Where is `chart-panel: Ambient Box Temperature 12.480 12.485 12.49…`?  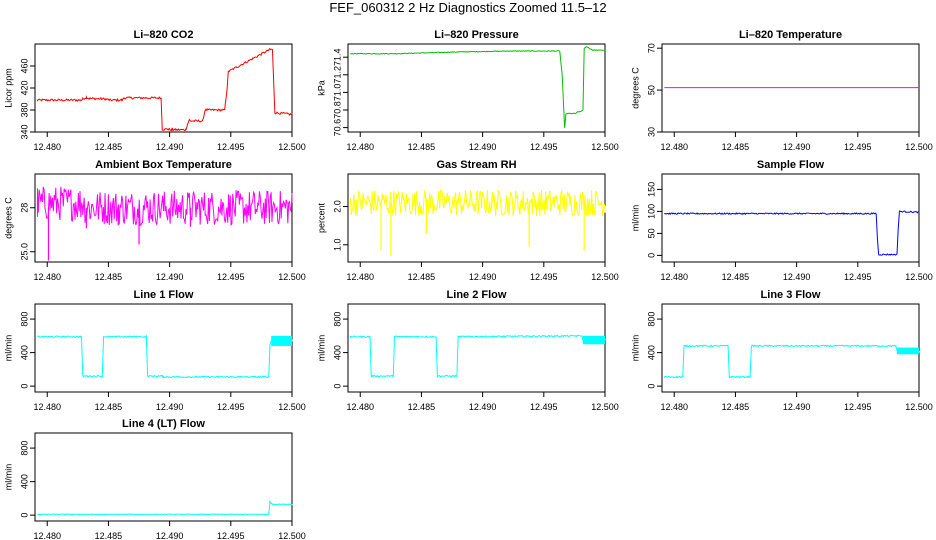
chart-panel: Ambient Box Temperature 12.480 12.485 12.49… is located at coordinates (154, 220).